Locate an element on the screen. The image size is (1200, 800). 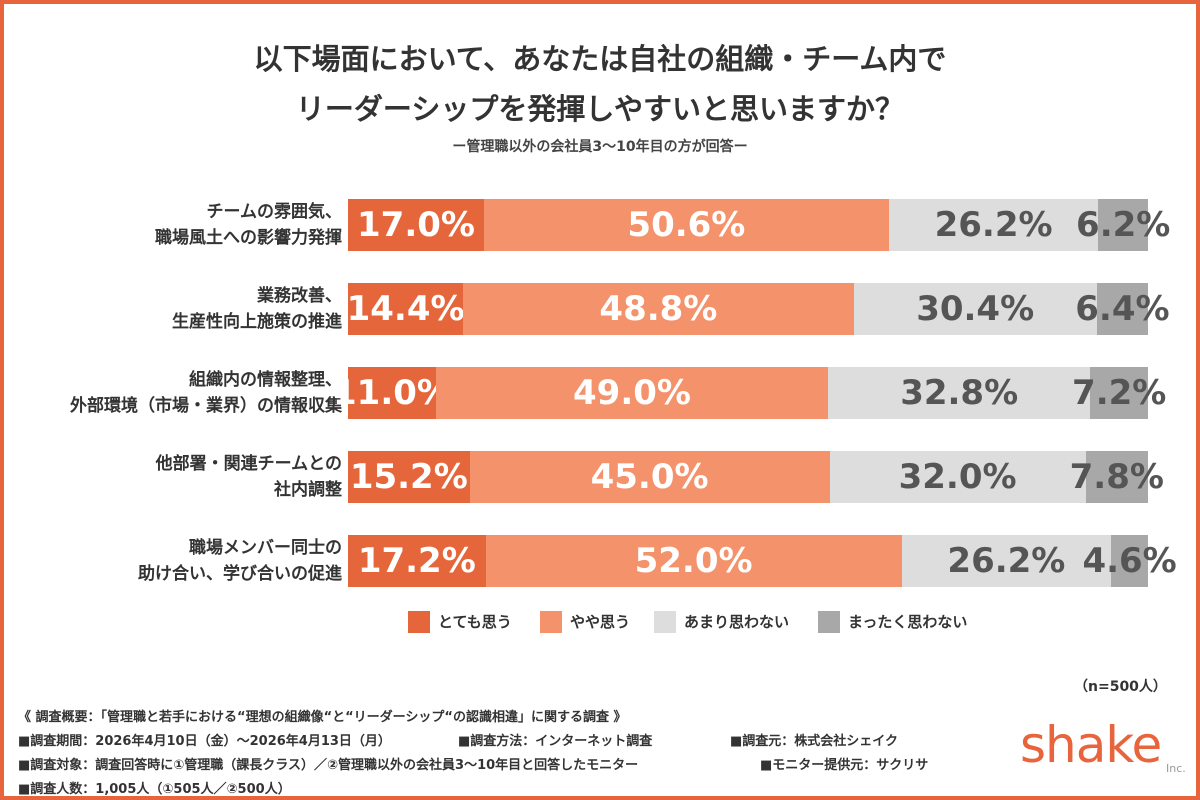
value-label: 6.4% is located at coordinates (1122, 309).